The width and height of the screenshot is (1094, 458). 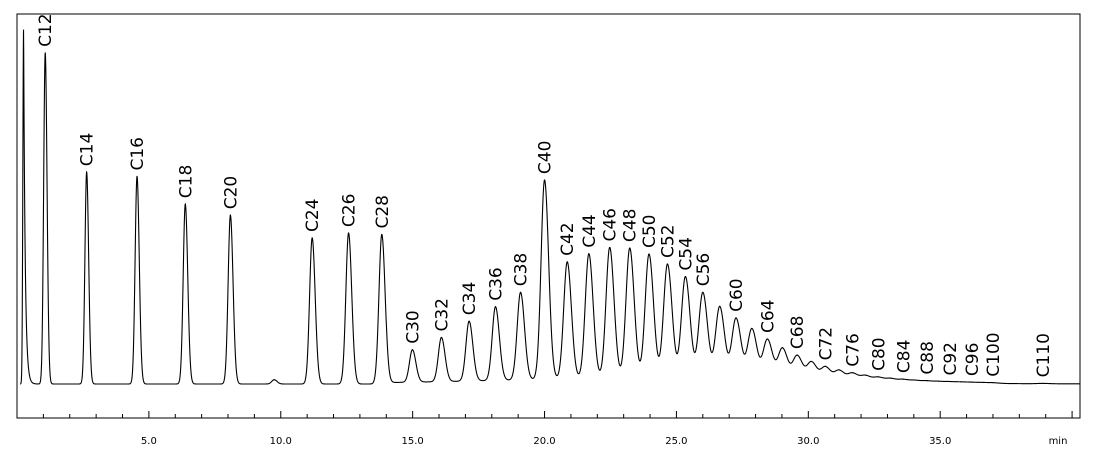 I want to click on peak-label: C46, so click(x=611, y=225).